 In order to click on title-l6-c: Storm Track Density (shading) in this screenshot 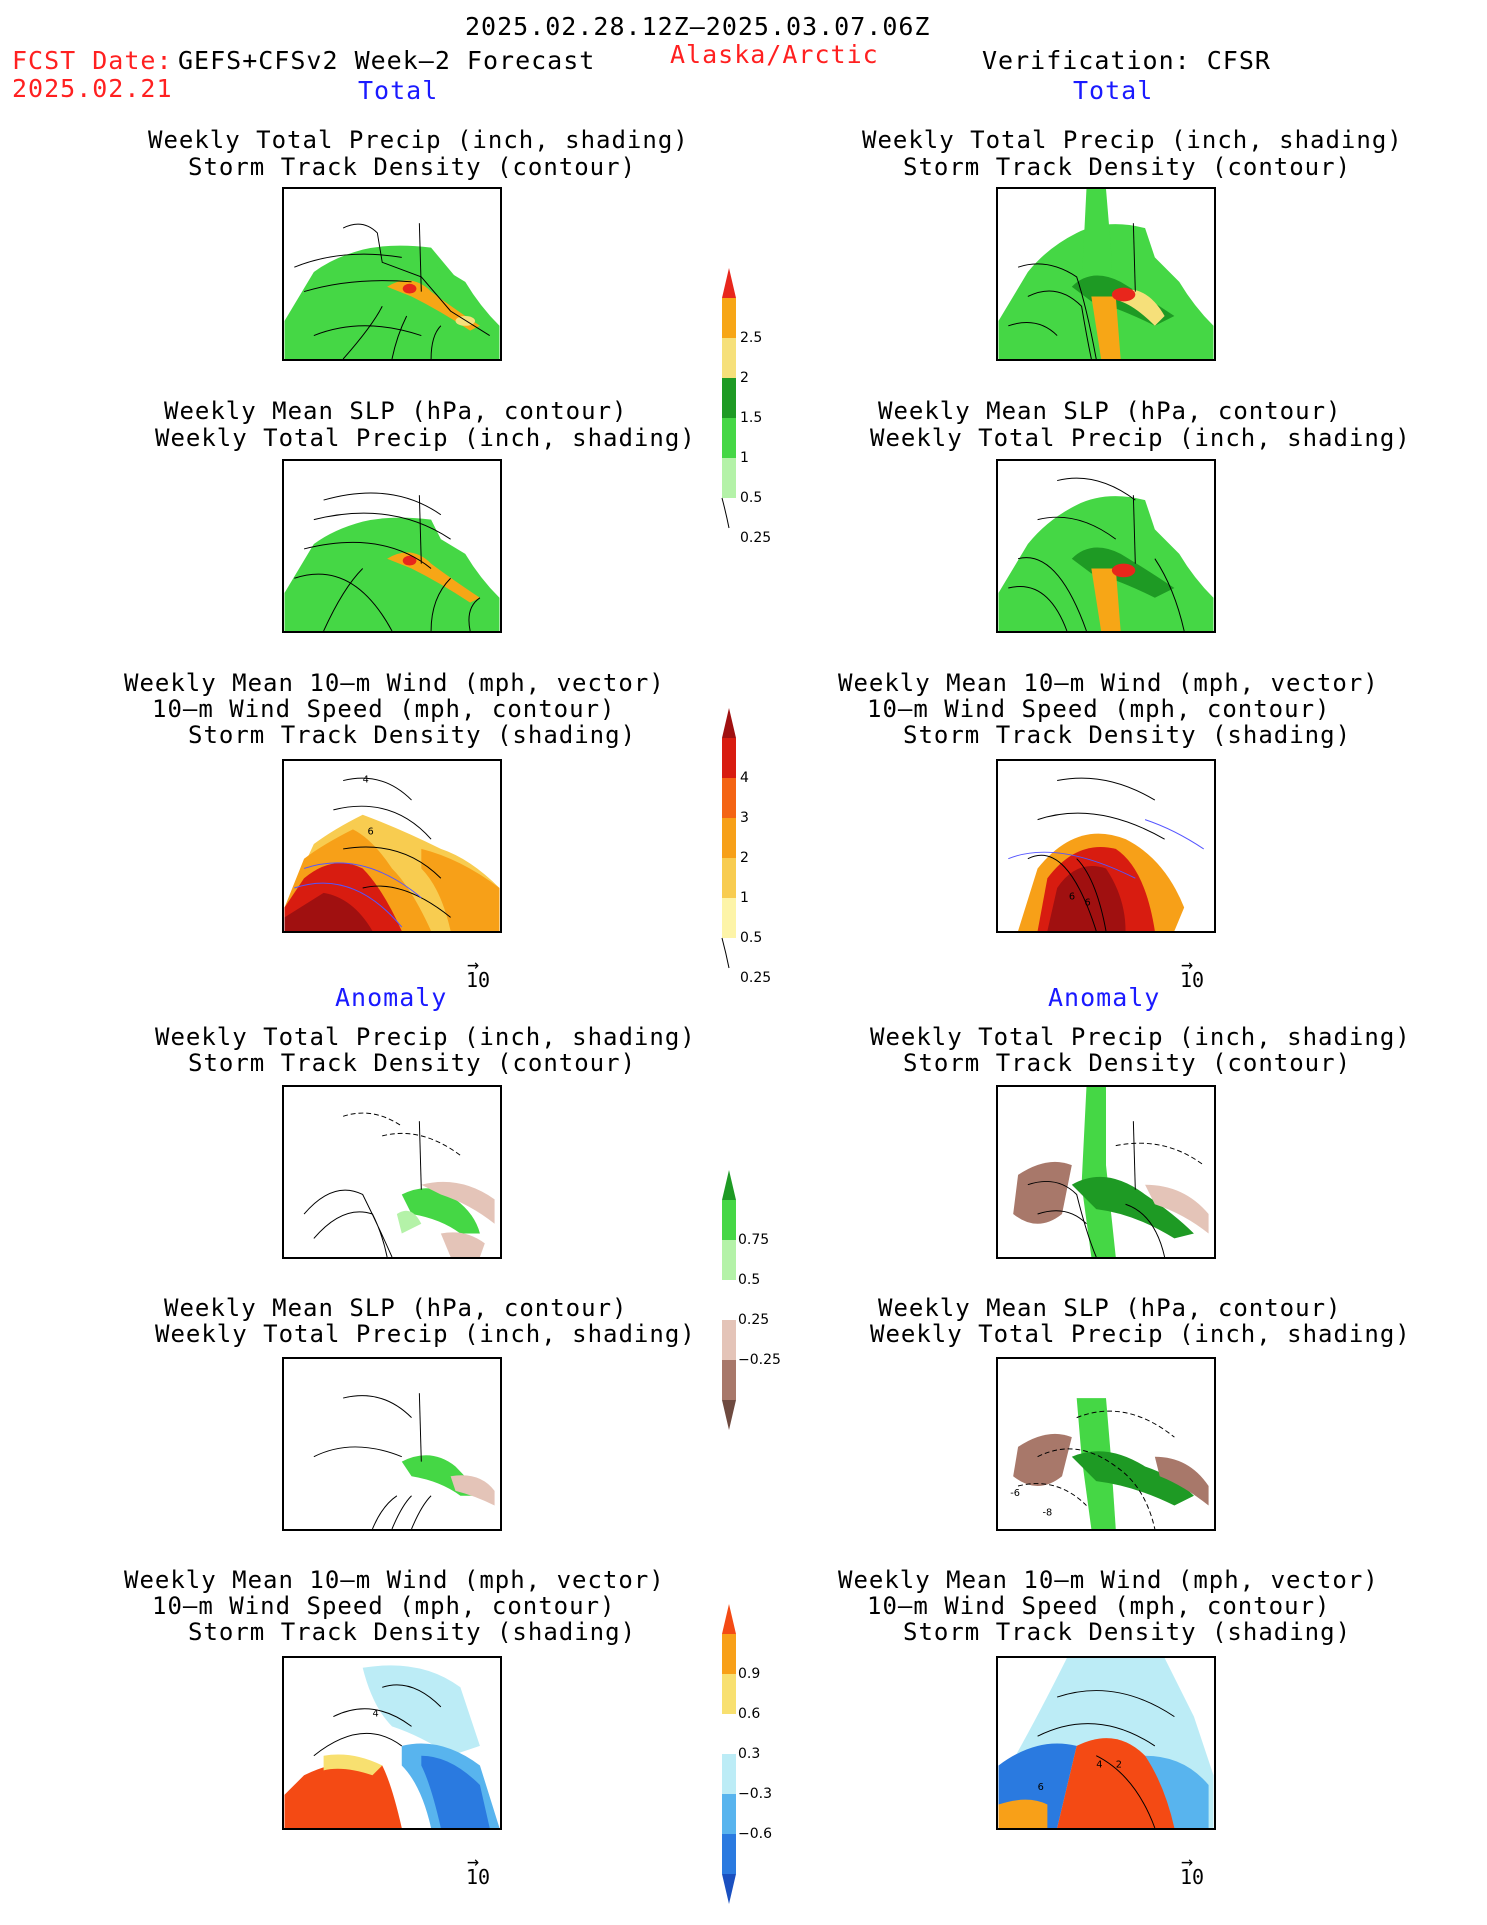, I will do `click(412, 1632)`.